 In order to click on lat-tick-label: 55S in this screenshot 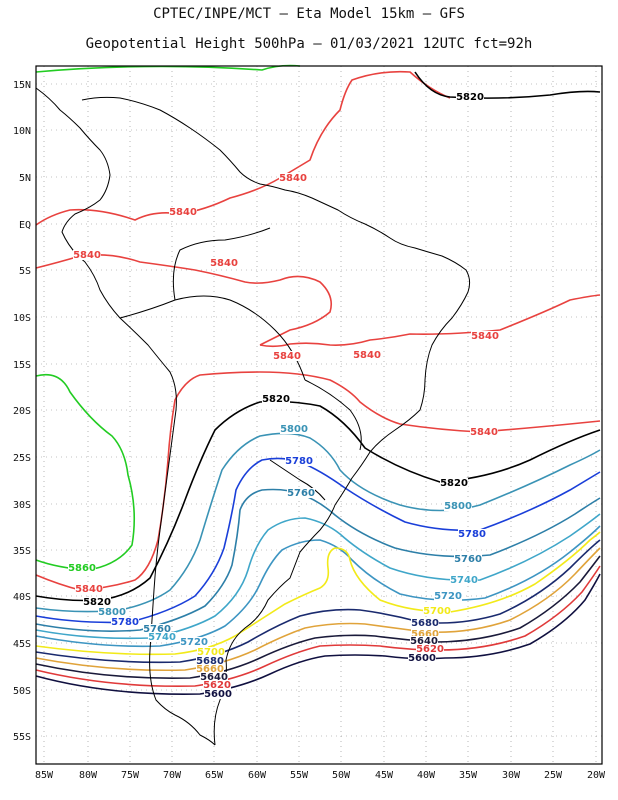, I will do `click(22, 737)`.